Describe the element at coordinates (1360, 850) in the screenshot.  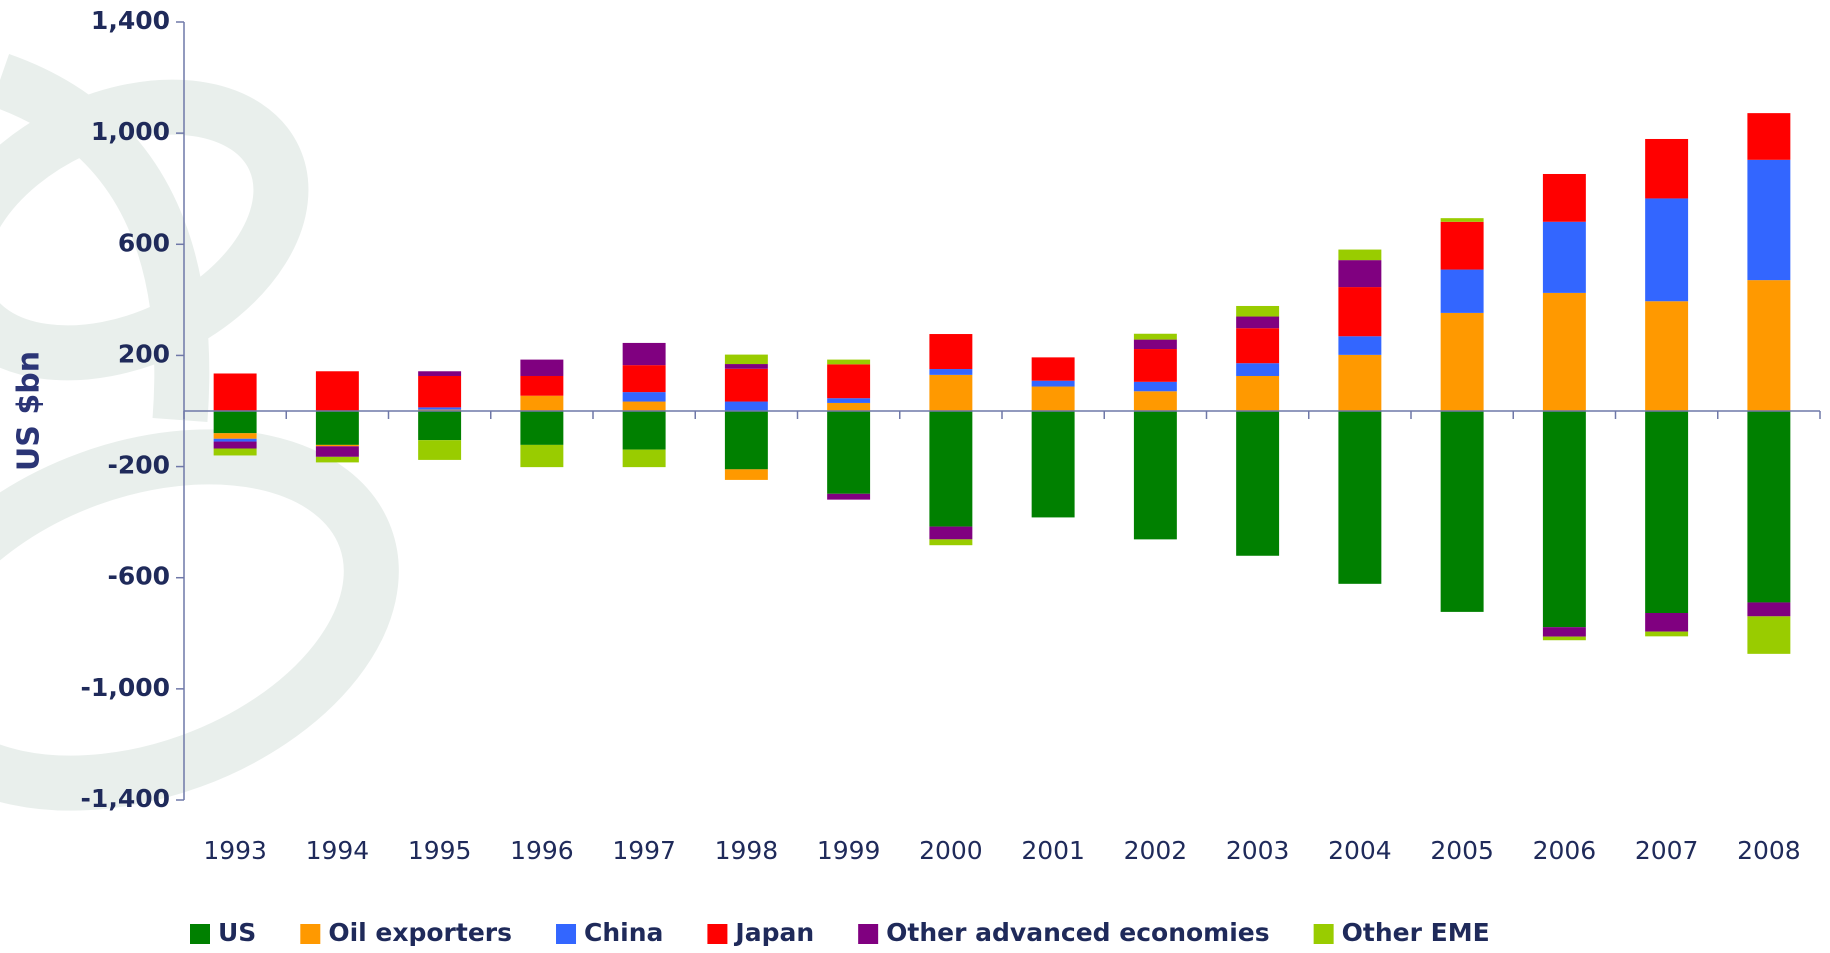
I see `x-tick-label: 2004` at that location.